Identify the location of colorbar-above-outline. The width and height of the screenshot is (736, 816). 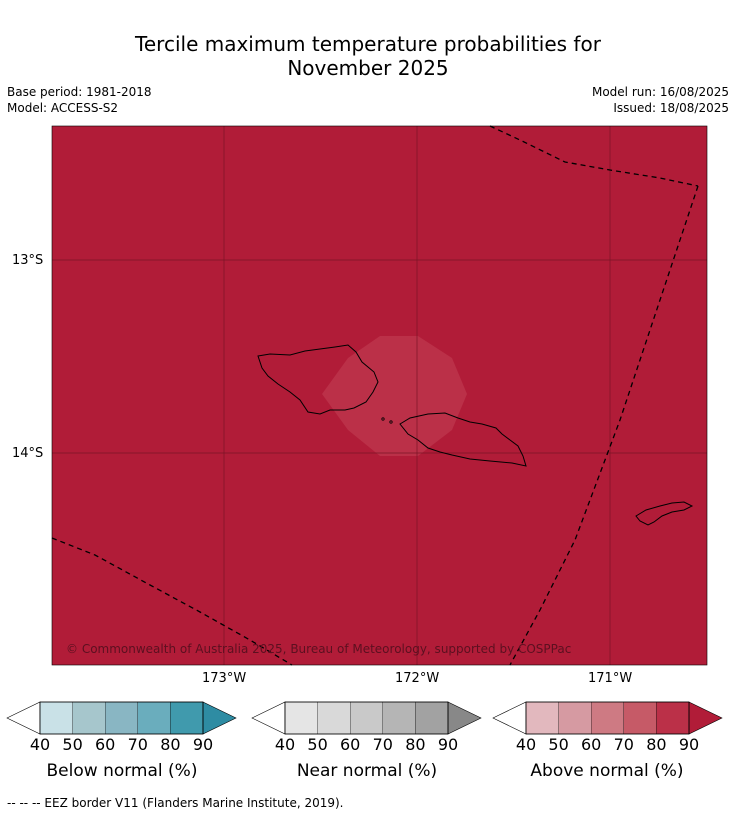
(607, 718).